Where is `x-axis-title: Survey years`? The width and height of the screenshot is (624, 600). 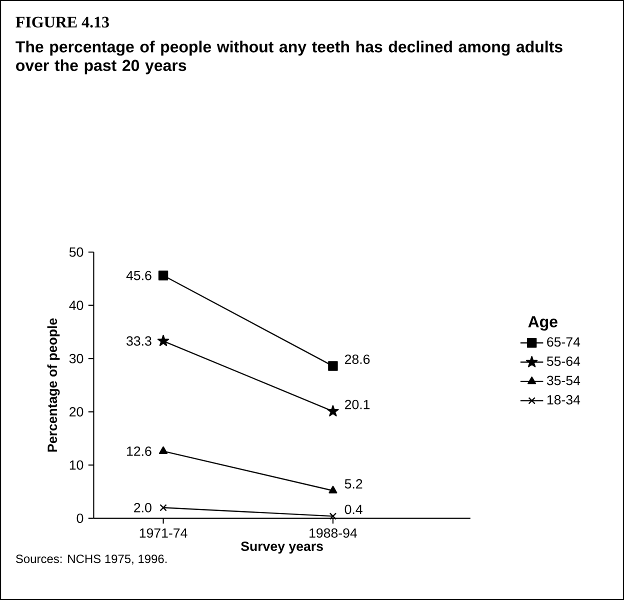
x-axis-title: Survey years is located at coordinates (281, 548).